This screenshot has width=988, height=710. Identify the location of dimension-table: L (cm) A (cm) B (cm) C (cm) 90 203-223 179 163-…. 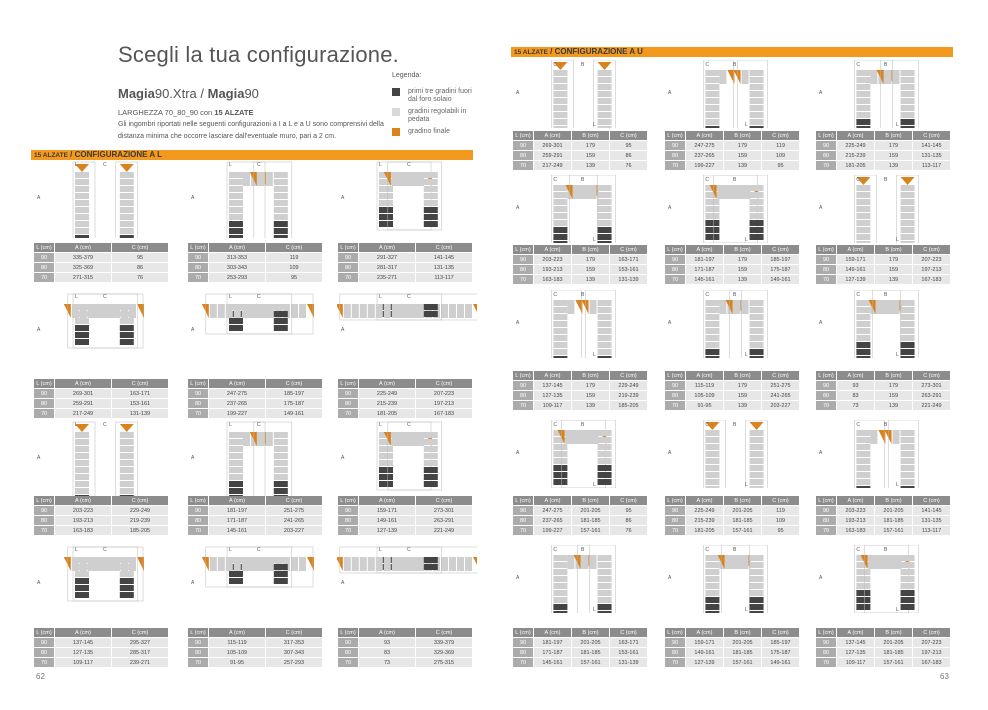
(580, 264).